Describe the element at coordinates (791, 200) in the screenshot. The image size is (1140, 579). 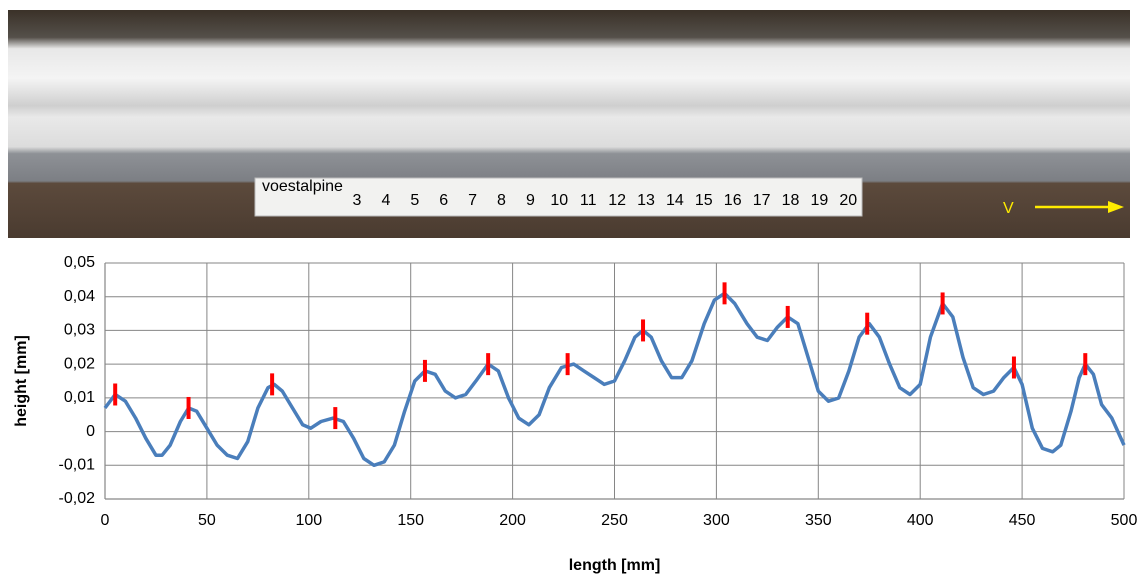
I see `ruler-label: 18` at that location.